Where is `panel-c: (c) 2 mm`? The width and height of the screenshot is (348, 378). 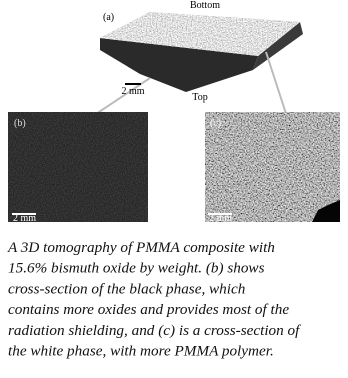 panel-c: (c) 2 mm is located at coordinates (272, 168).